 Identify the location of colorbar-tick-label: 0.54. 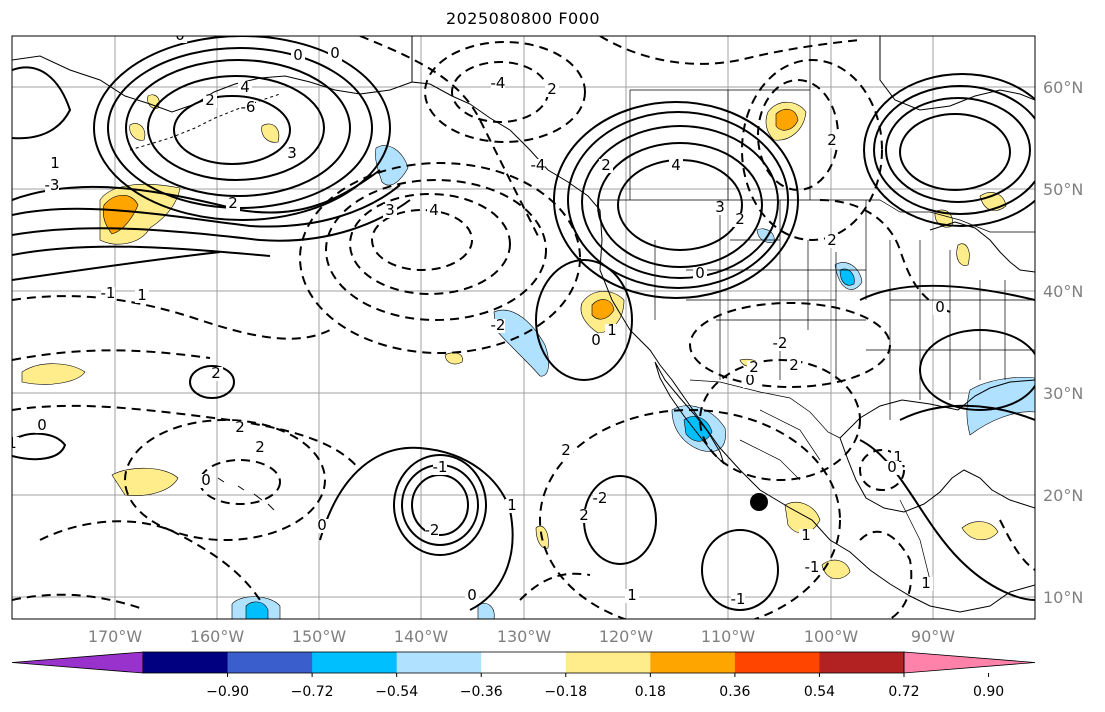
(819, 692).